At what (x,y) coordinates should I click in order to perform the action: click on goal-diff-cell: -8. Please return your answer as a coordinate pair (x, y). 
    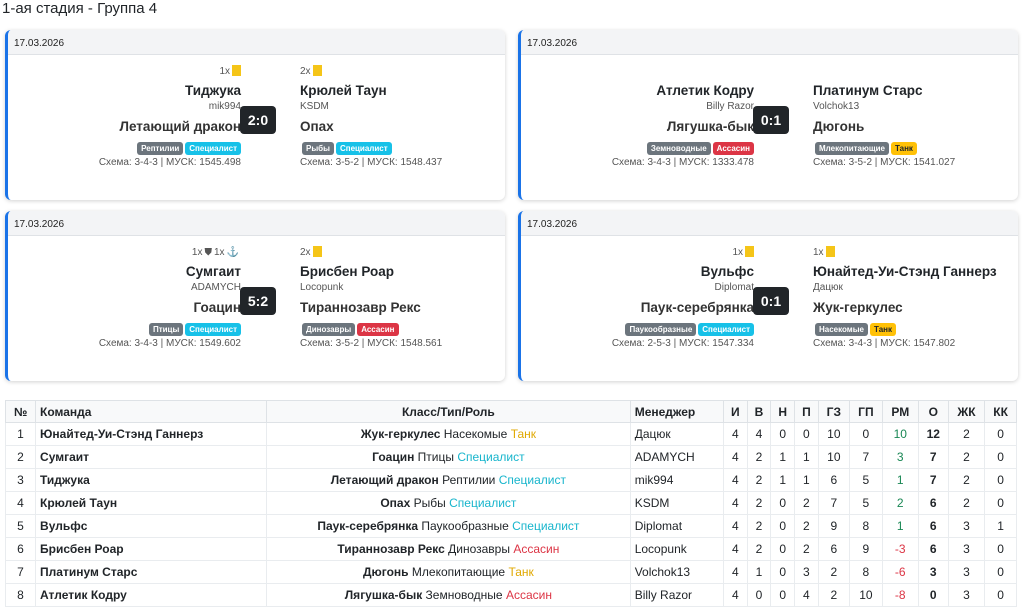
    Looking at the image, I should click on (900, 595).